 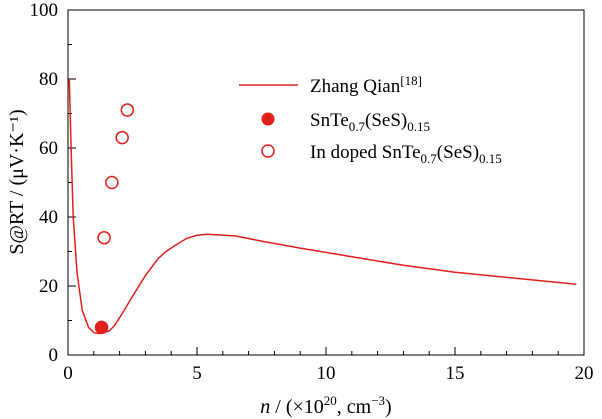 What do you see at coordinates (48, 79) in the screenshot?
I see `y-tick-label: 80` at bounding box center [48, 79].